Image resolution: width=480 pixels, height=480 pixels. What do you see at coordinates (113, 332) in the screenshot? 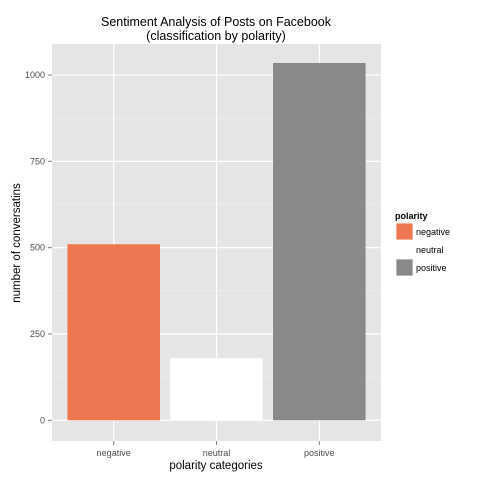
I see `bar-negative` at bounding box center [113, 332].